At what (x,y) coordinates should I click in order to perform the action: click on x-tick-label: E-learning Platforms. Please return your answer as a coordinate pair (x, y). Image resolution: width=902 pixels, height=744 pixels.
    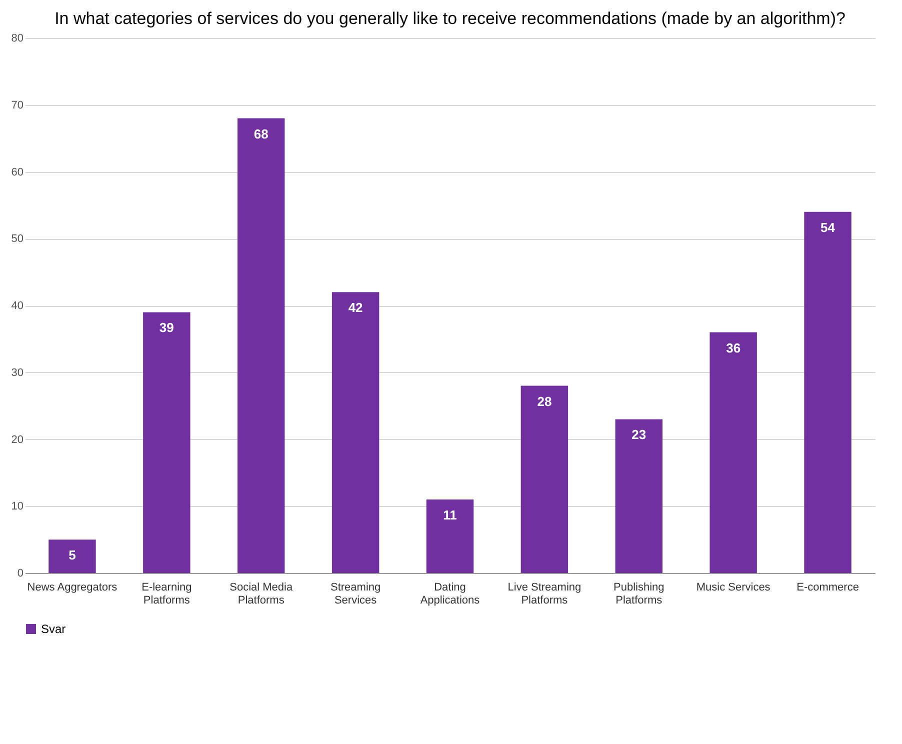
    Looking at the image, I should click on (167, 594).